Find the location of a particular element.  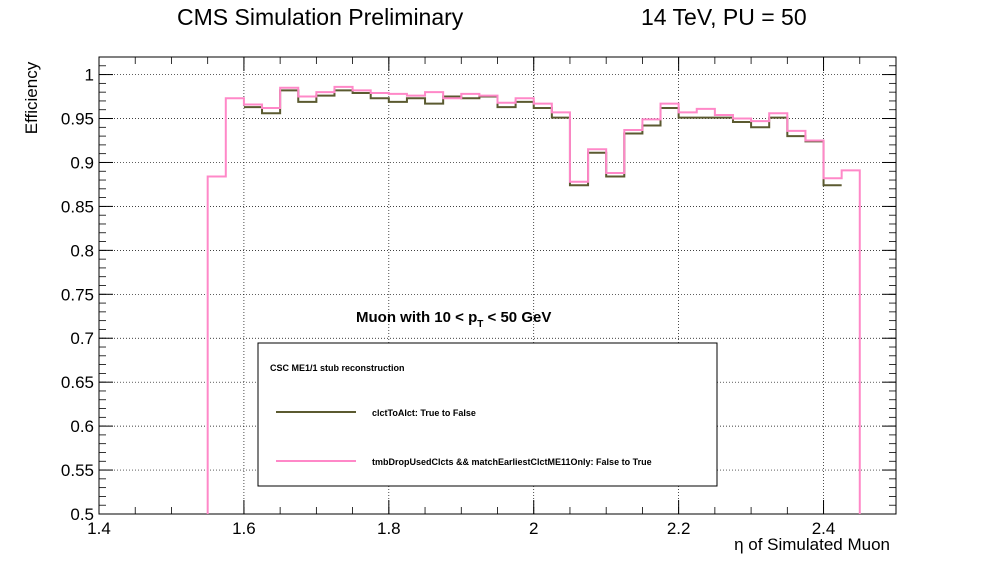

x-tick-label: 2 is located at coordinates (533, 528).